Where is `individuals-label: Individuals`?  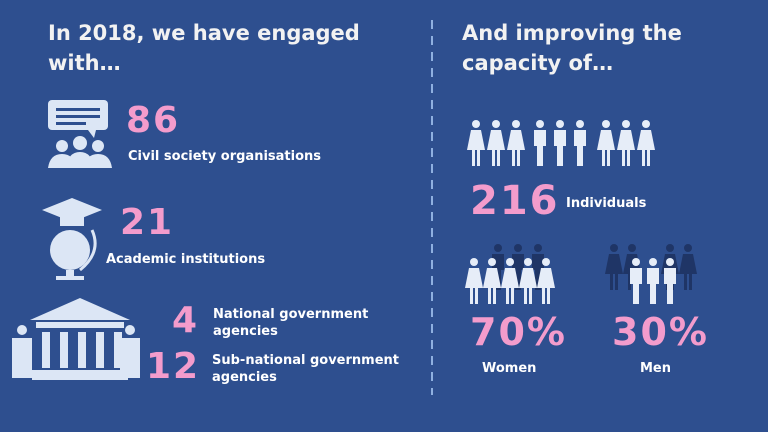 individuals-label: Individuals is located at coordinates (606, 203).